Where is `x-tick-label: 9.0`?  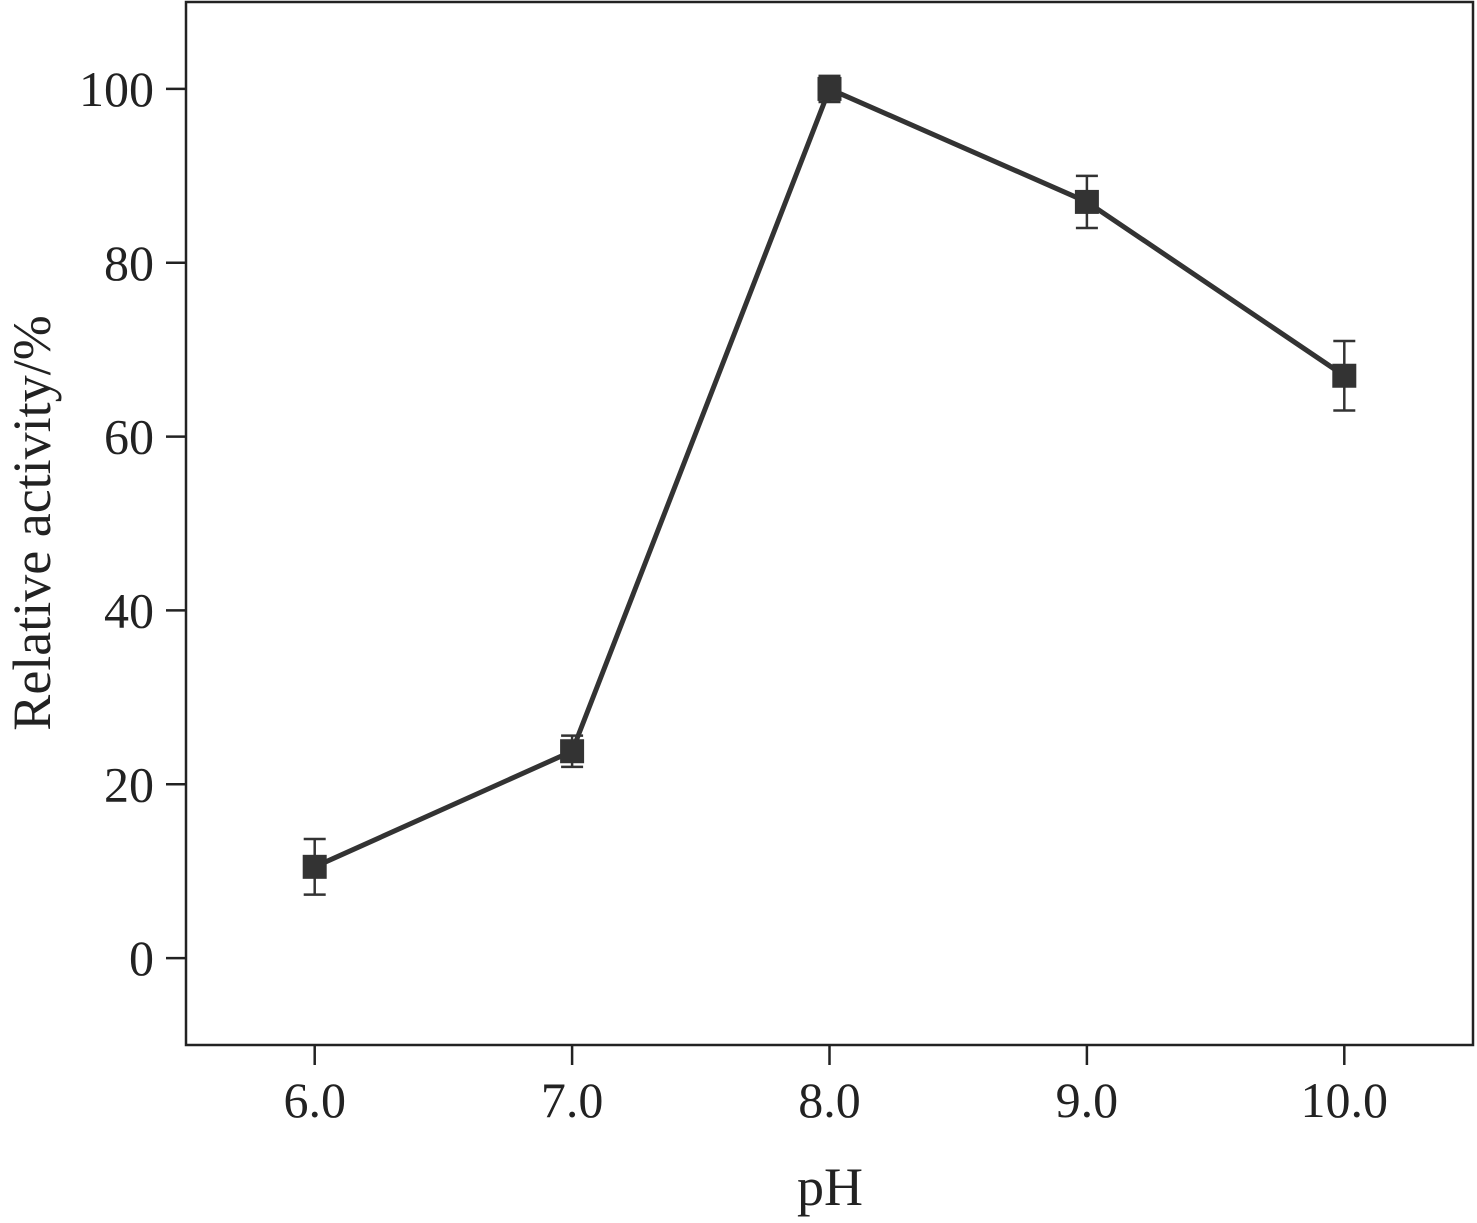
x-tick-label: 9.0 is located at coordinates (1087, 1100).